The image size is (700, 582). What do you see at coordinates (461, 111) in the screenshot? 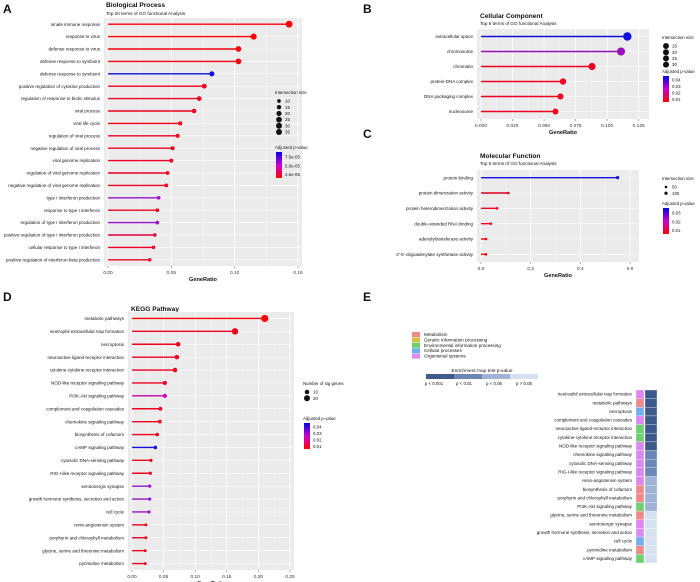
I see `term-label: nucleosome` at bounding box center [461, 111].